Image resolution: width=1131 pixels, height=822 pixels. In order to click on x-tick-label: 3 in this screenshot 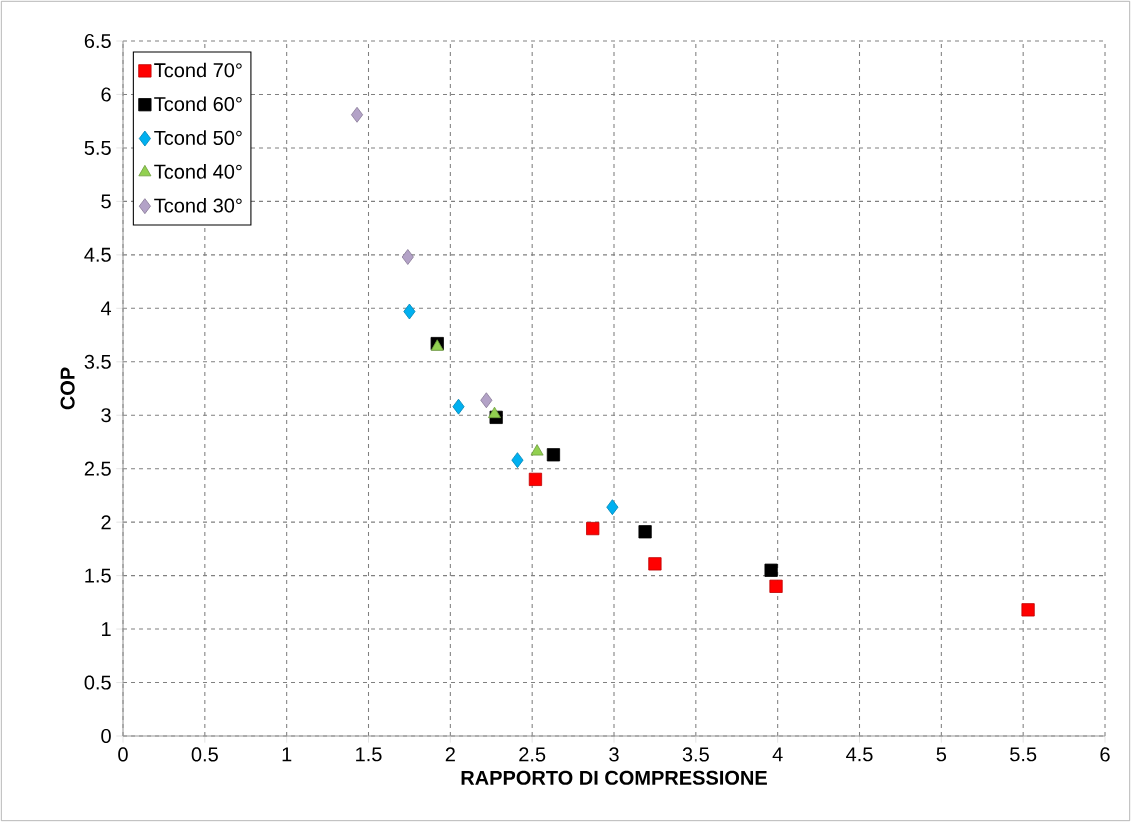, I will do `click(614, 754)`.